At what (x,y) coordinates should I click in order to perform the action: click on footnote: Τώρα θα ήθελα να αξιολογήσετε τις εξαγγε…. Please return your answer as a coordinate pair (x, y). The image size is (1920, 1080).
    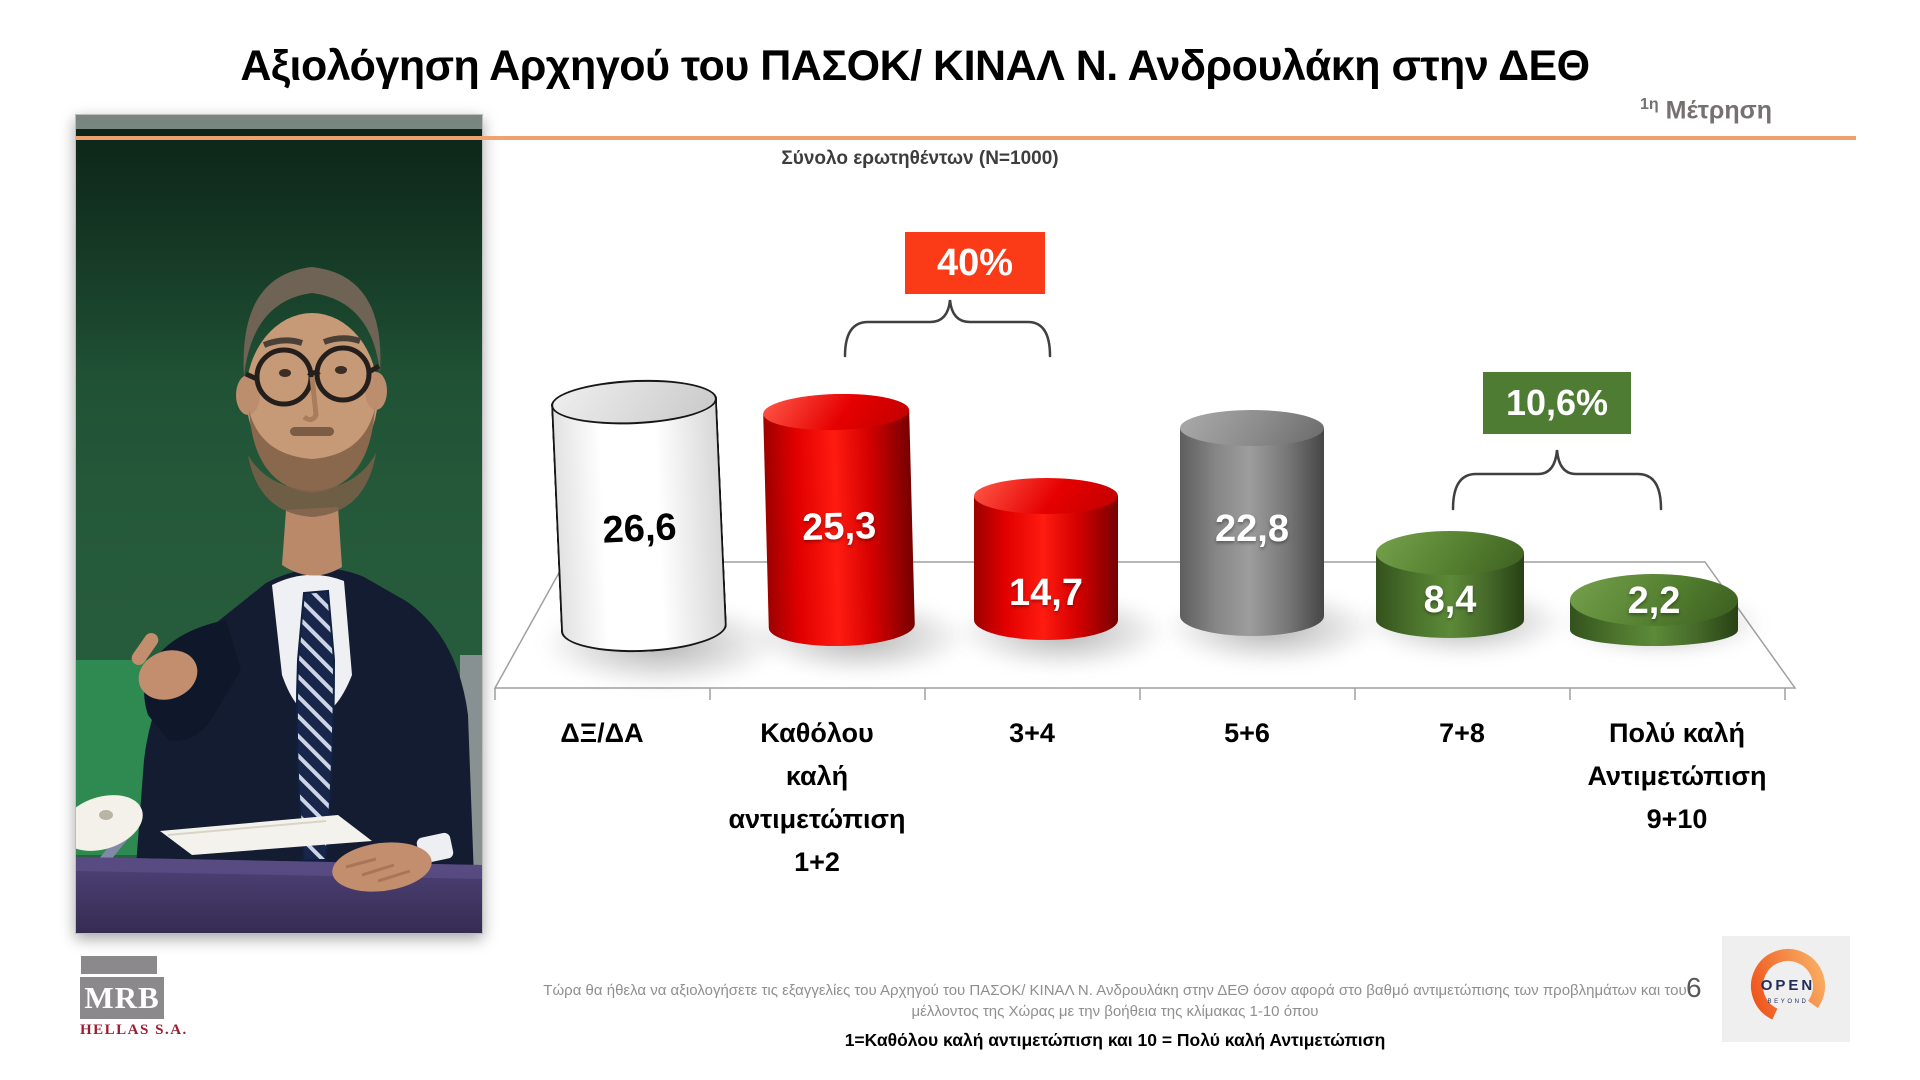
    Looking at the image, I should click on (1115, 1015).